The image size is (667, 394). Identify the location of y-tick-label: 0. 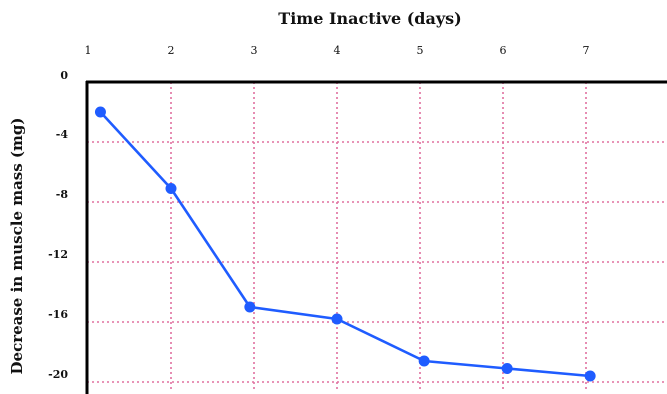
(64, 75).